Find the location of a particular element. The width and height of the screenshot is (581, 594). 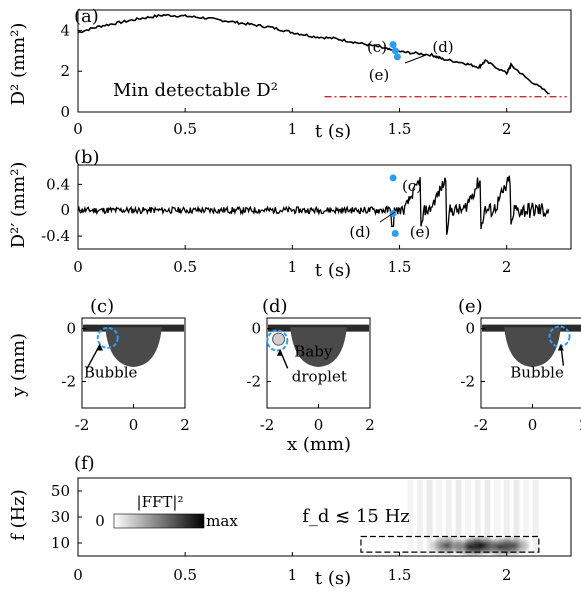

marker-a-label-e: (e) is located at coordinates (379, 75).